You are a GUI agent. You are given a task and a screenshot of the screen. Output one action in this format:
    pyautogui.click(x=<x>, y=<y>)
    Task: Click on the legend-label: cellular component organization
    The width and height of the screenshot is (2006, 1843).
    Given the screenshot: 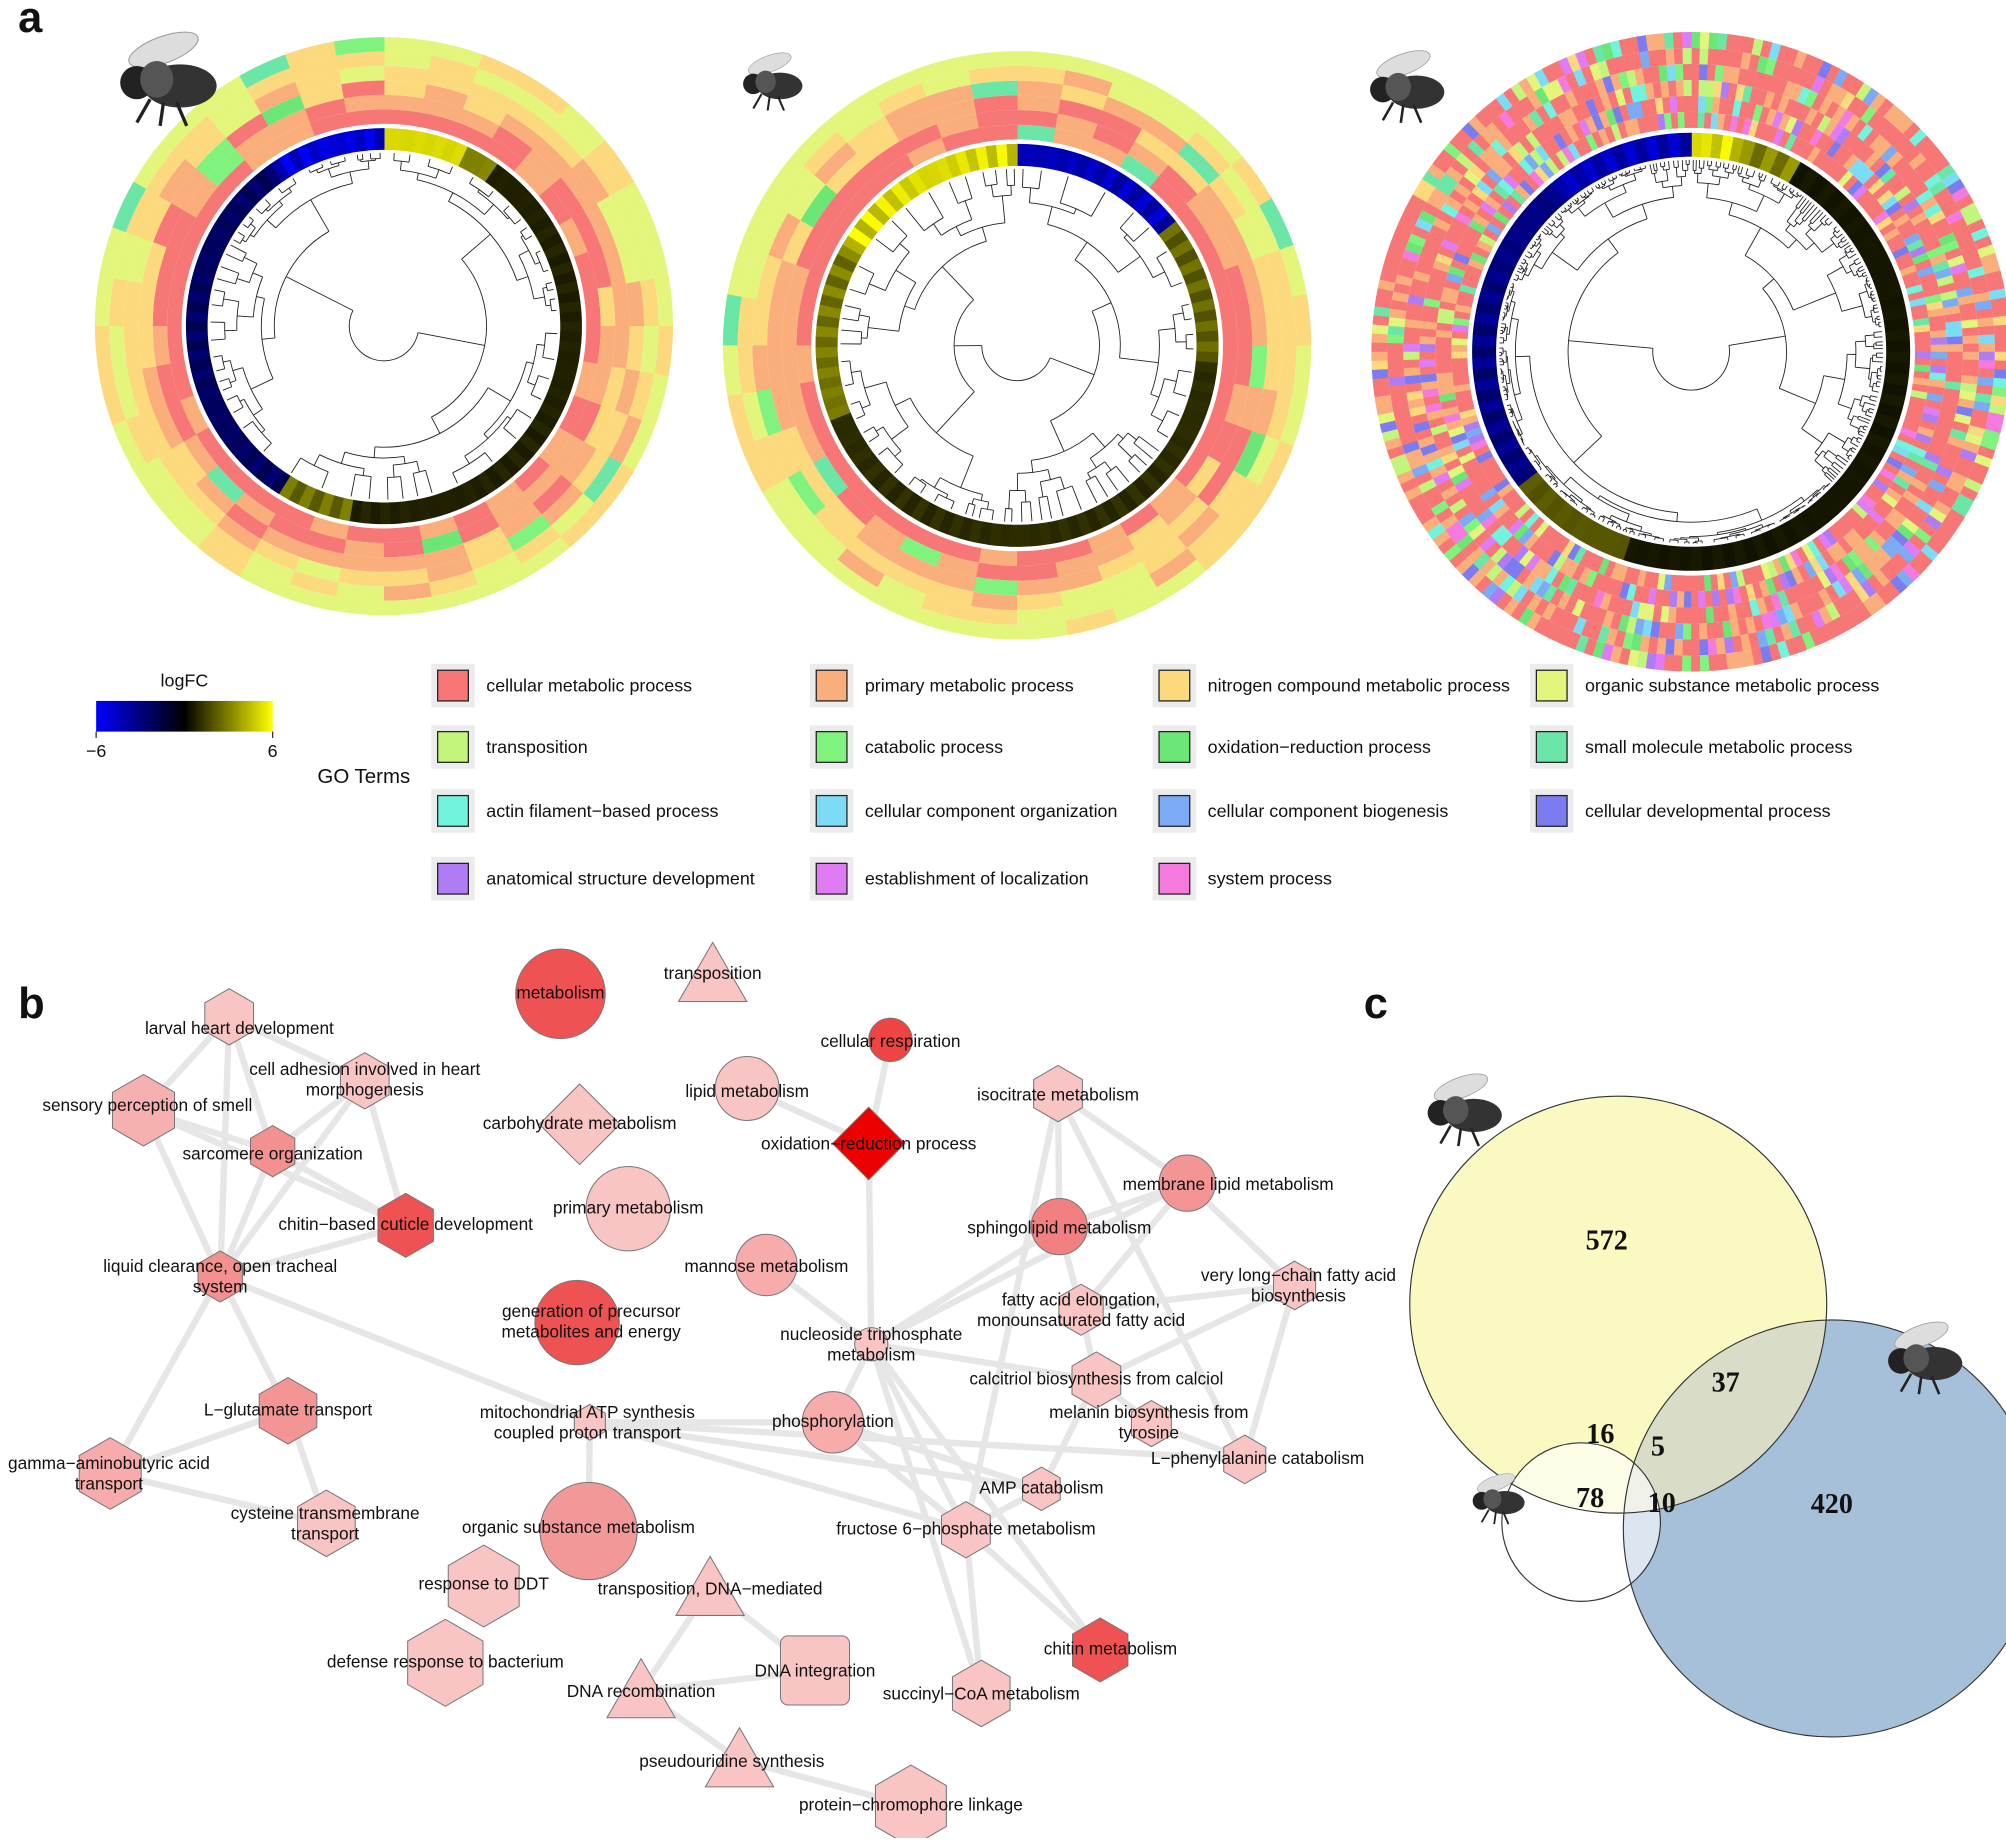 What is the action you would take?
    pyautogui.click(x=991, y=811)
    